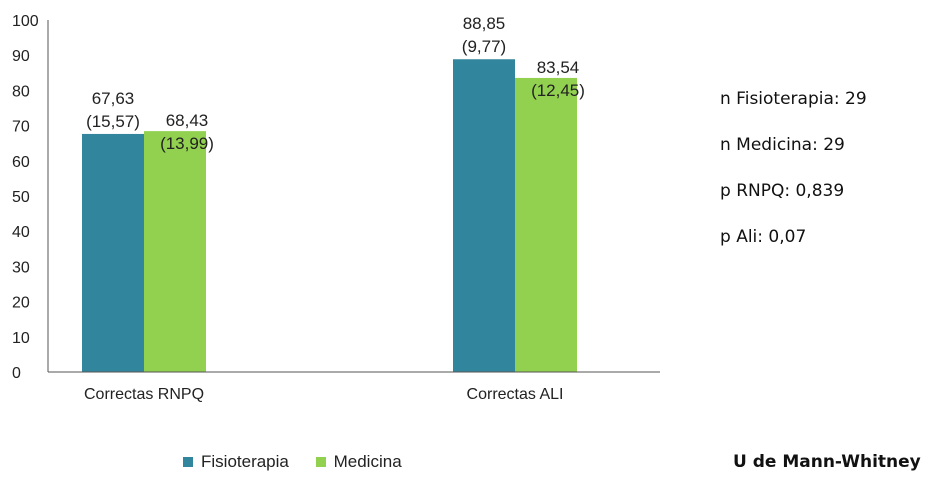 This screenshot has width=942, height=480. What do you see at coordinates (782, 145) in the screenshot?
I see `stat-n-medicina: n Medicina: 29` at bounding box center [782, 145].